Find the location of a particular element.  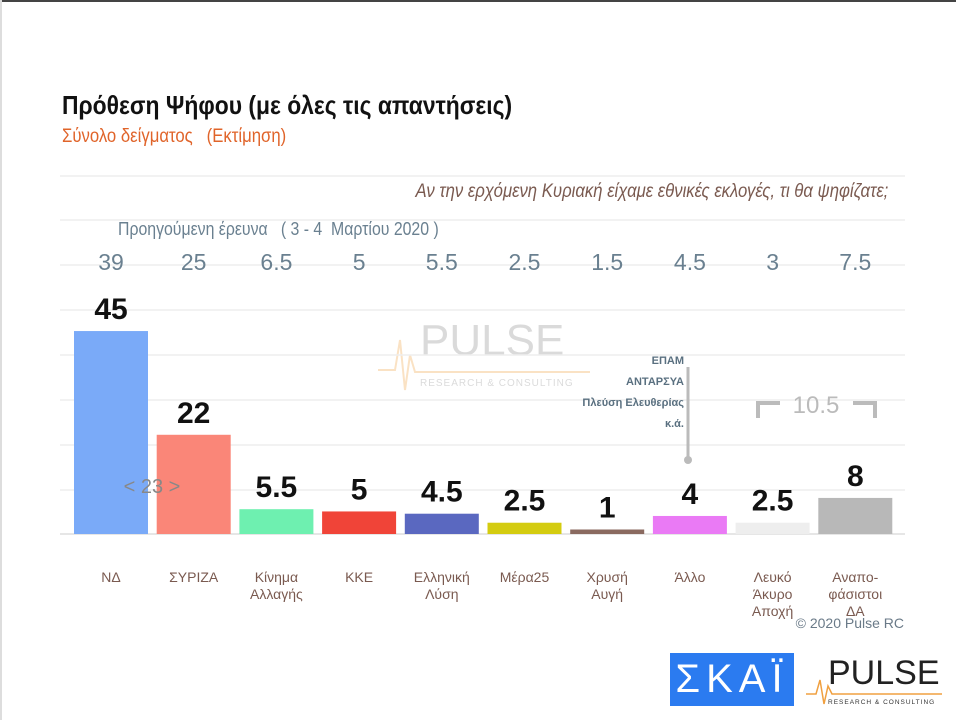

category-label: ΔΑ is located at coordinates (855, 611).